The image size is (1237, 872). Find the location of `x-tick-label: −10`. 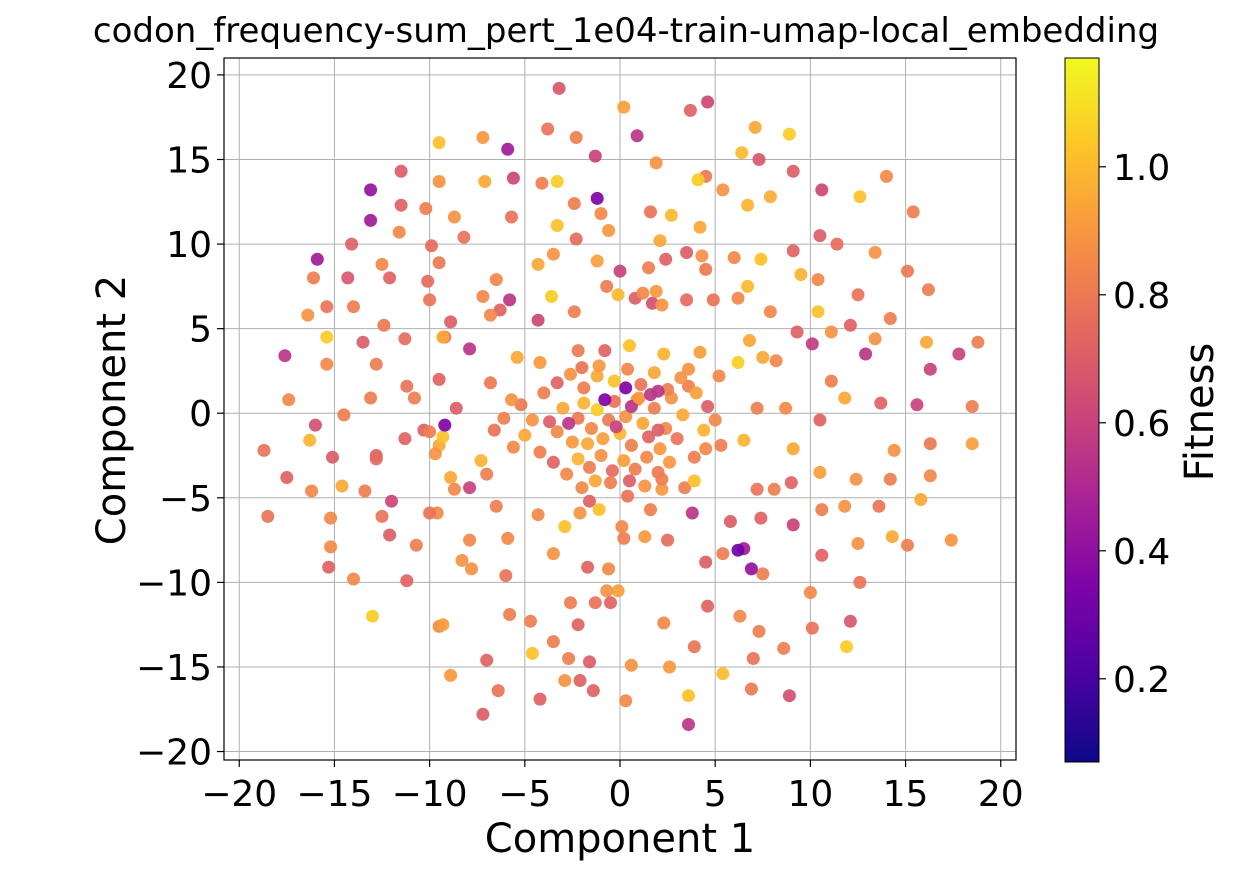

x-tick-label: −10 is located at coordinates (430, 794).